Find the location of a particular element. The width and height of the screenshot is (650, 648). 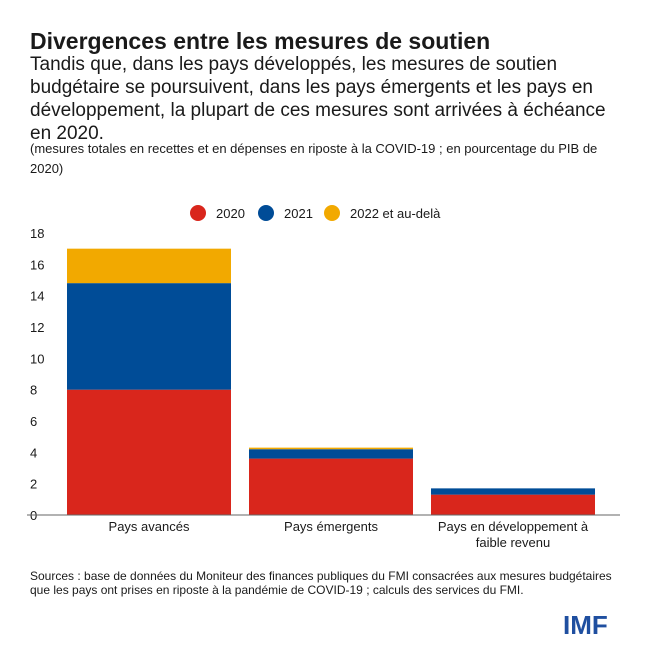

x-tick-label: Pays émergents is located at coordinates (331, 526).